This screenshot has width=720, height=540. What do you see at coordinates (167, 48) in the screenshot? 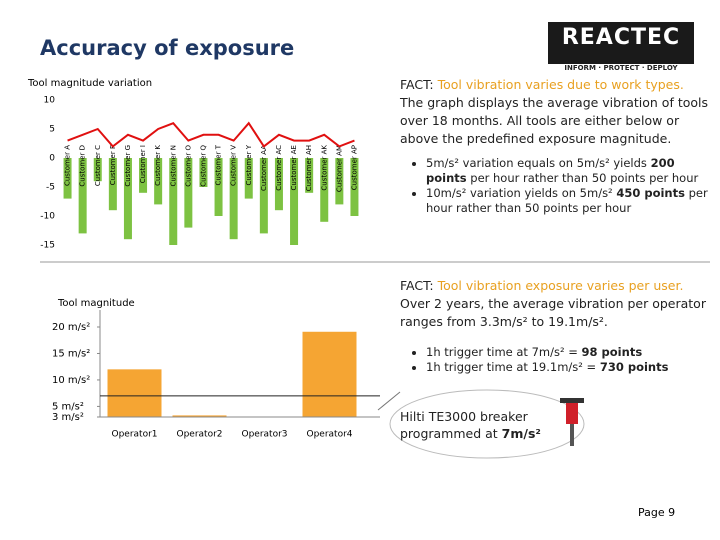
I see `slide-title: Accuracy of exposure` at bounding box center [167, 48].